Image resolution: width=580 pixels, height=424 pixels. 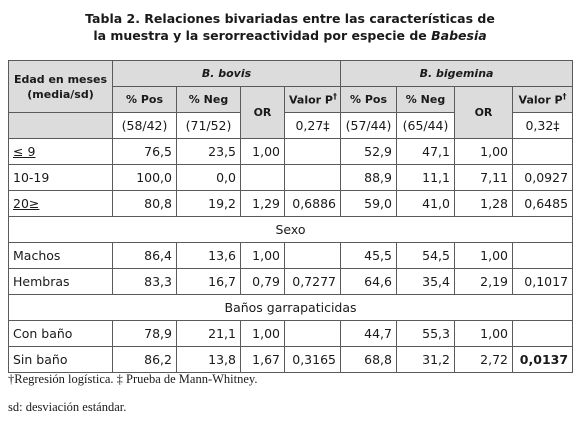 What do you see at coordinates (425, 359) in the screenshot?
I see `bigemina-neg: 31,2` at bounding box center [425, 359].